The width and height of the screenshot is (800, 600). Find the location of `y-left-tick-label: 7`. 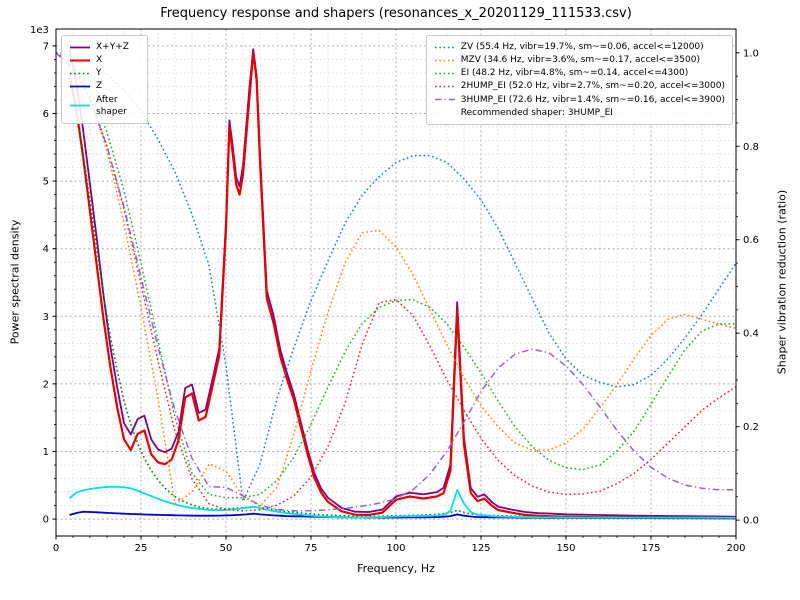

y-left-tick-label: 7 is located at coordinates (46, 46).